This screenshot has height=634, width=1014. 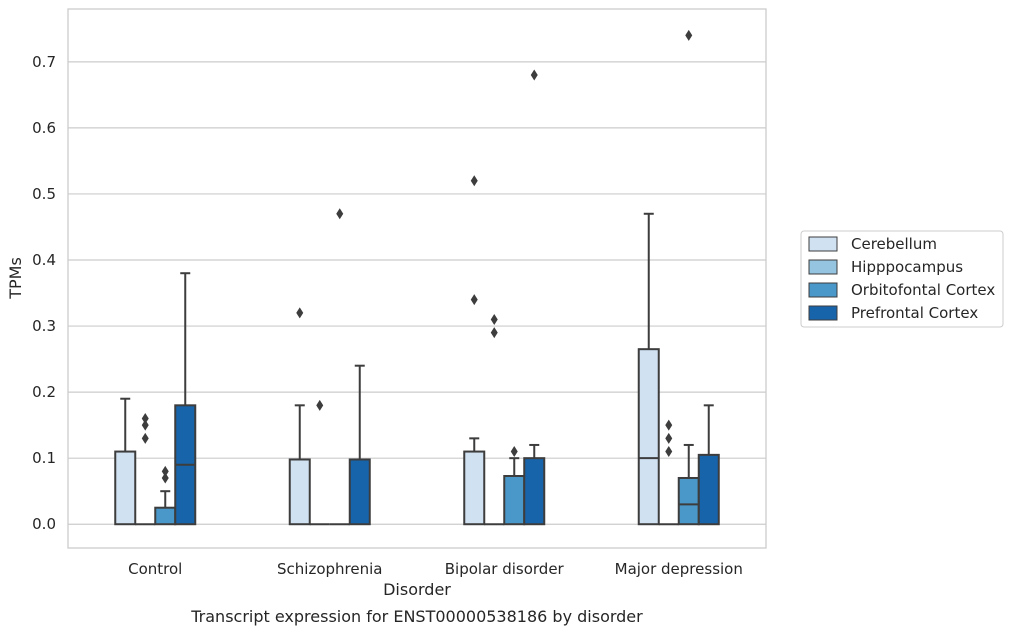 I want to click on x-axis-label: Disorder, so click(x=417, y=589).